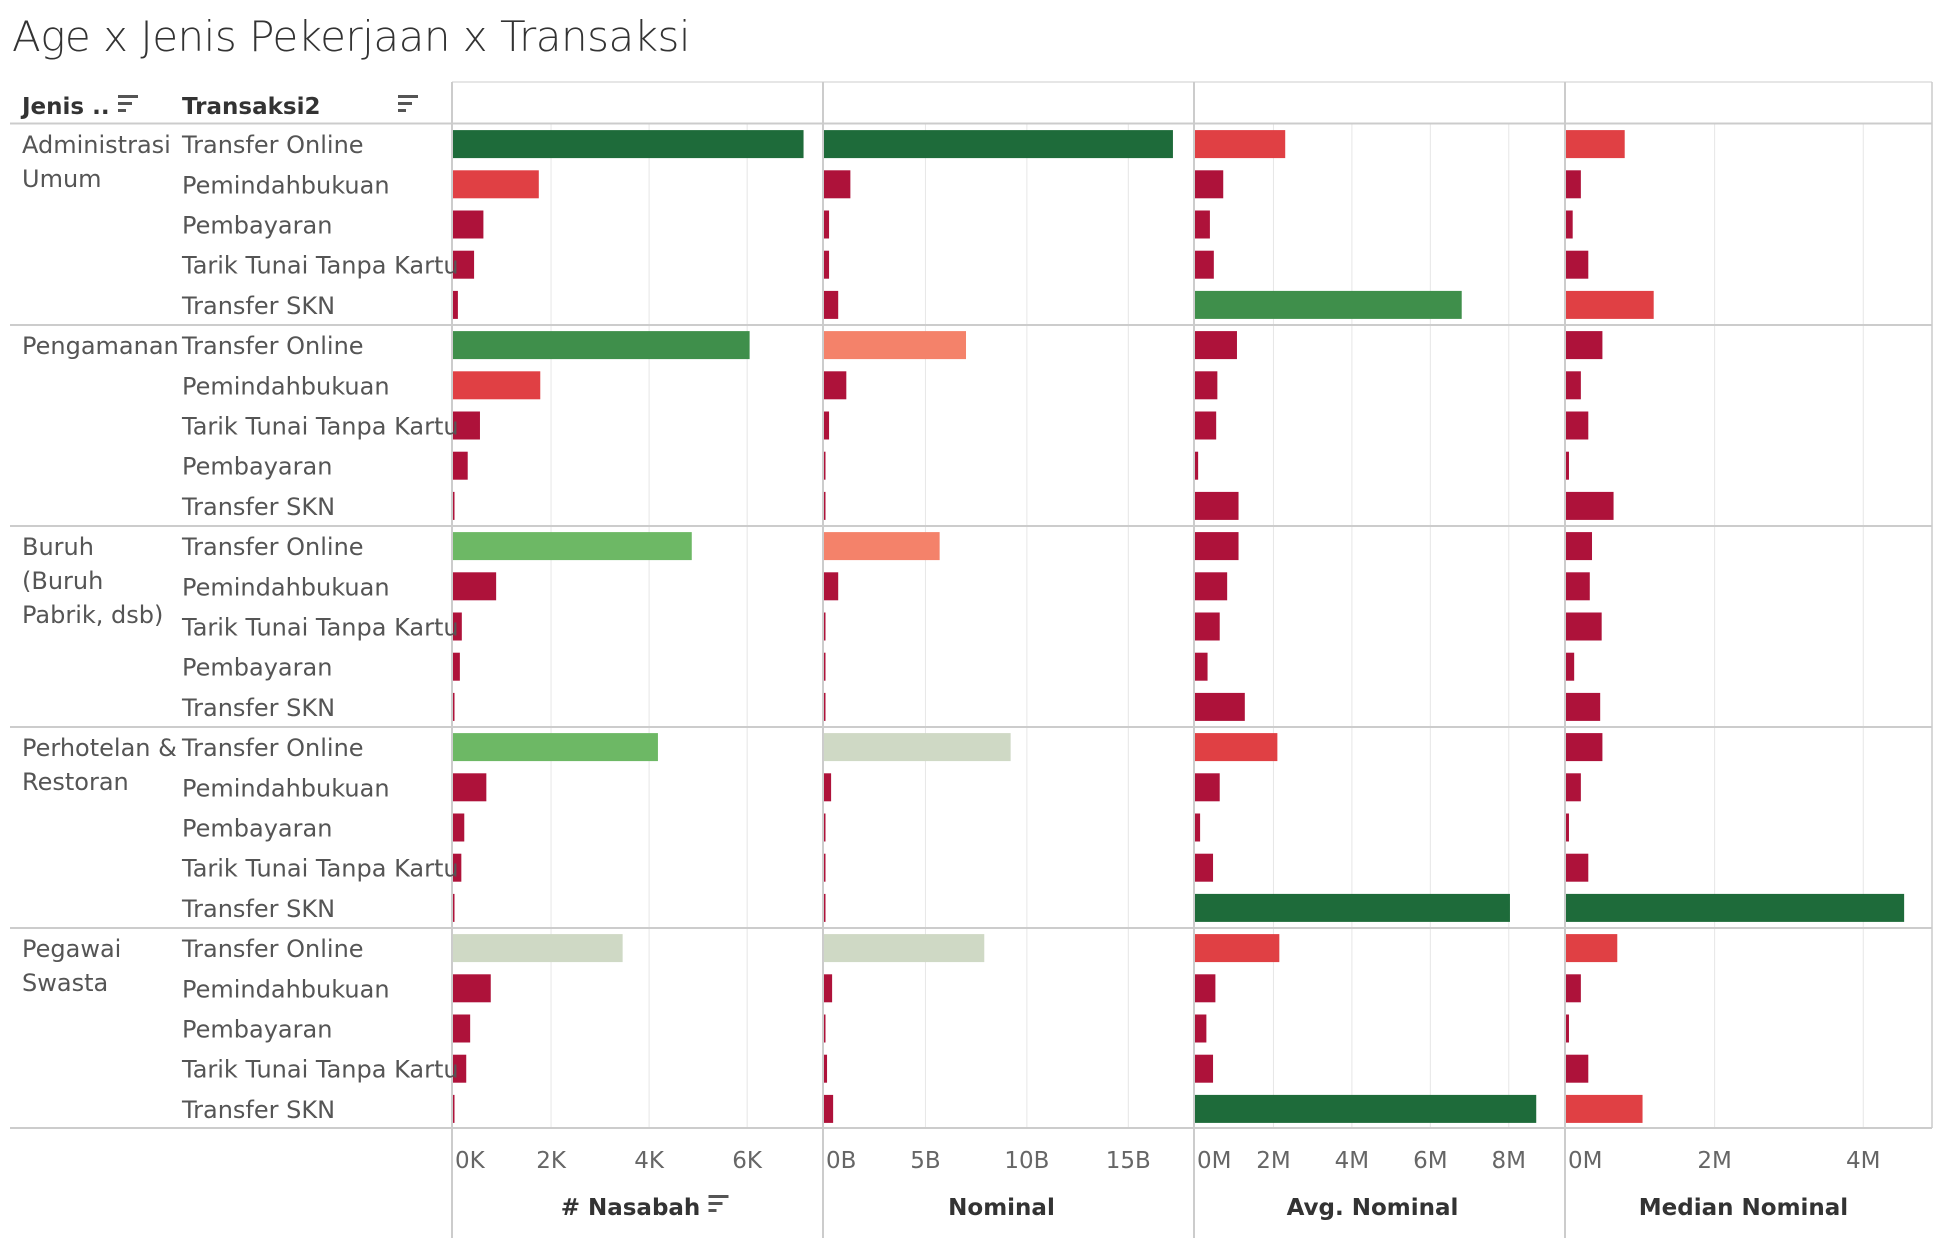  What do you see at coordinates (100, 346) in the screenshot?
I see `group-label: Pengamanan` at bounding box center [100, 346].